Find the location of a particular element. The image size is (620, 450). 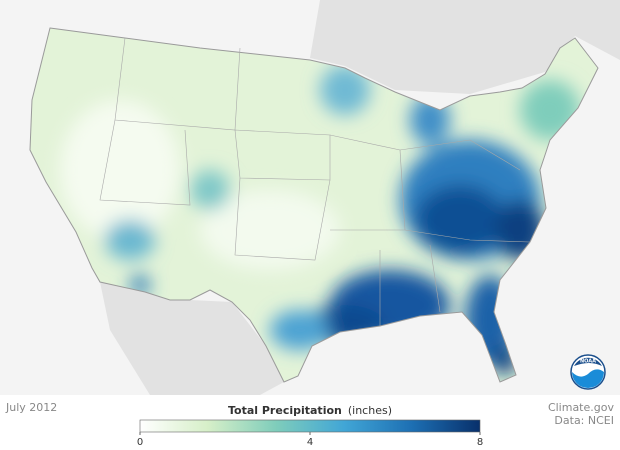

tick-label: 4 is located at coordinates (310, 442).